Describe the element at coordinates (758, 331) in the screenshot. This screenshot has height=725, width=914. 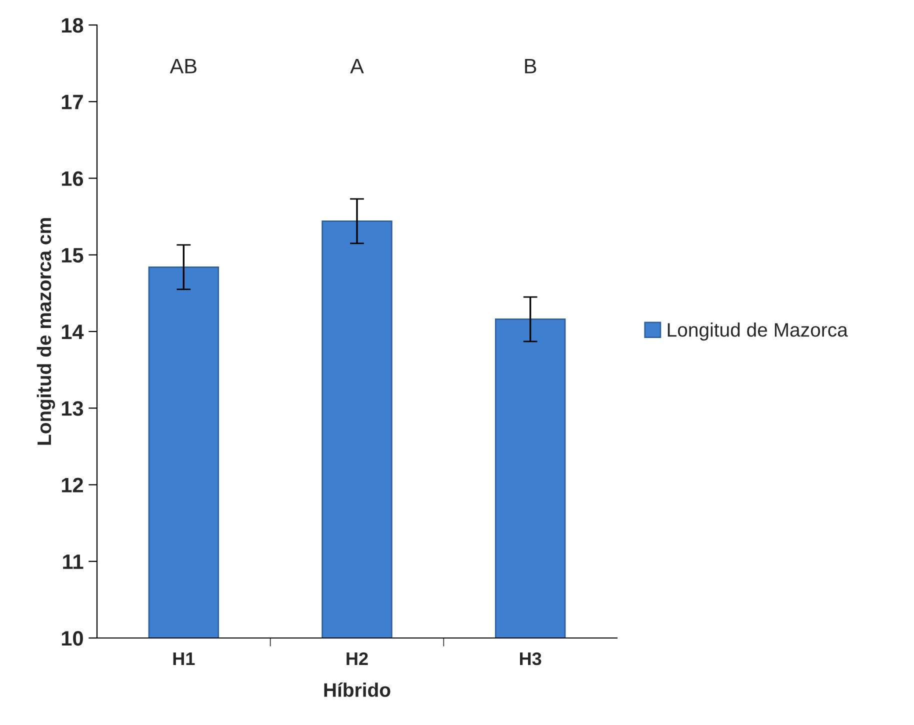
I see `legend-label: Longitud de Mazorca` at that location.